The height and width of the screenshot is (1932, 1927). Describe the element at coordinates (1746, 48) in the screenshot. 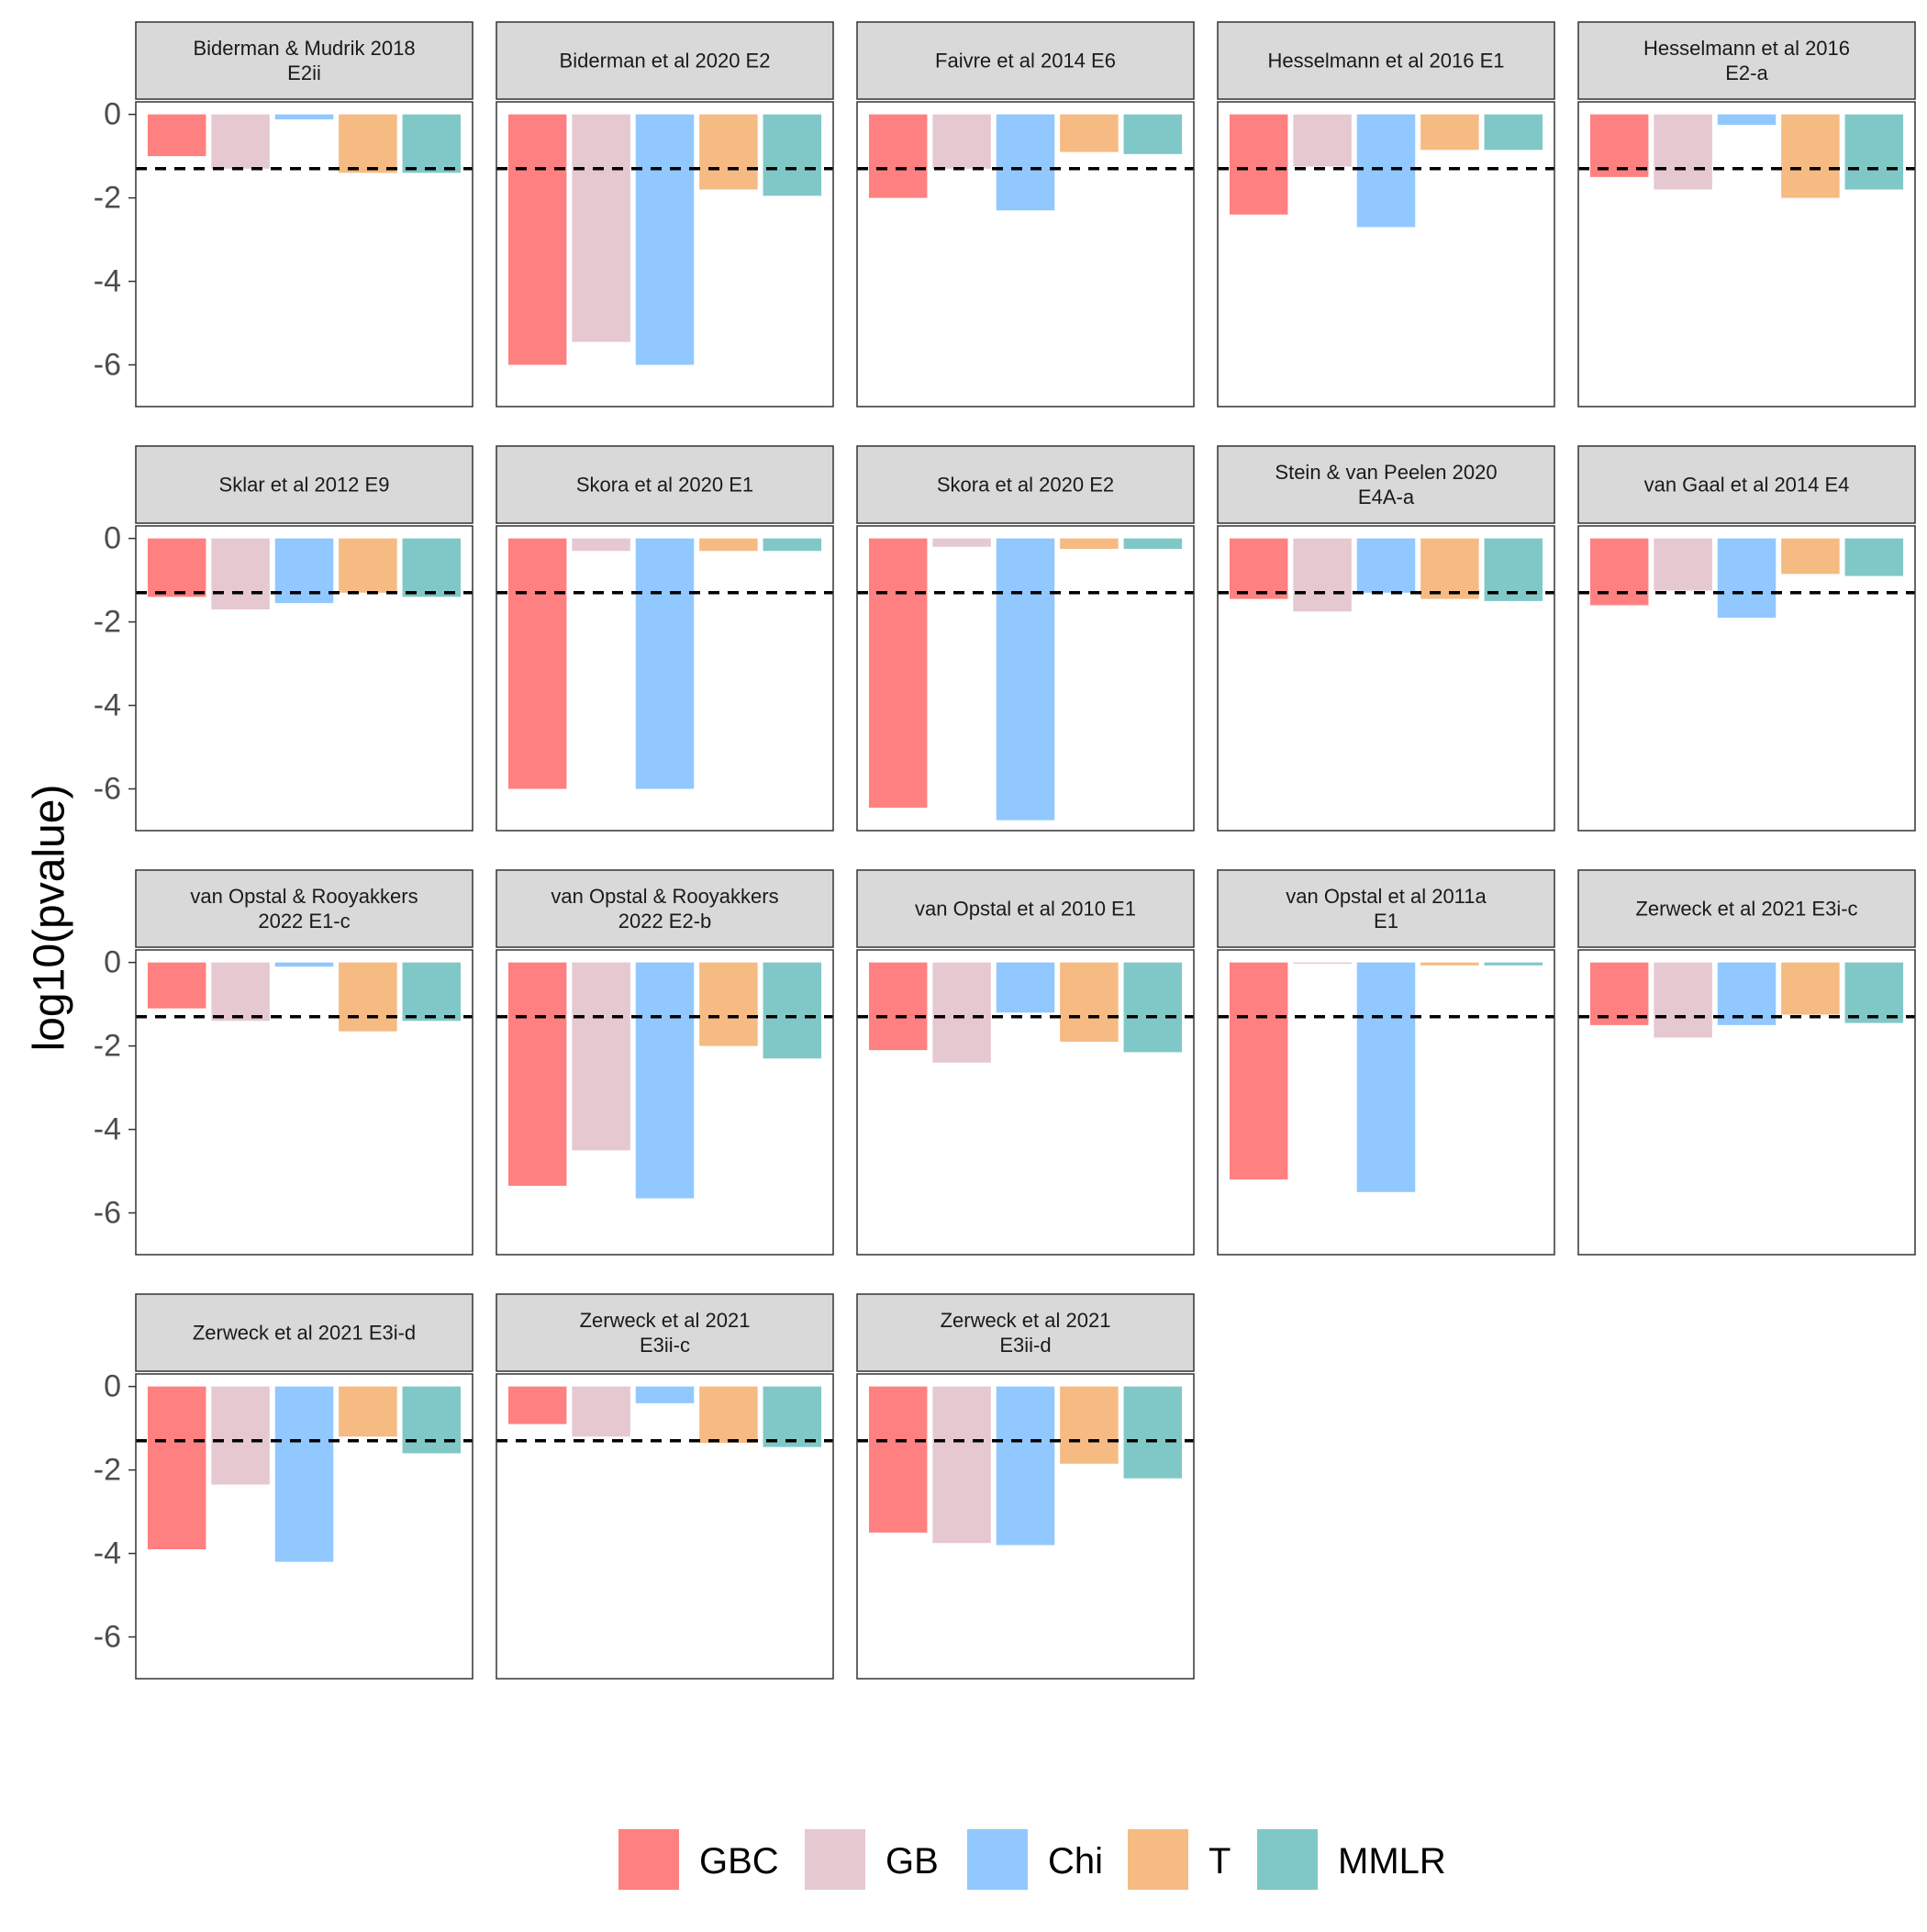

I see `facet-title: Hesselmann et al 2016` at that location.